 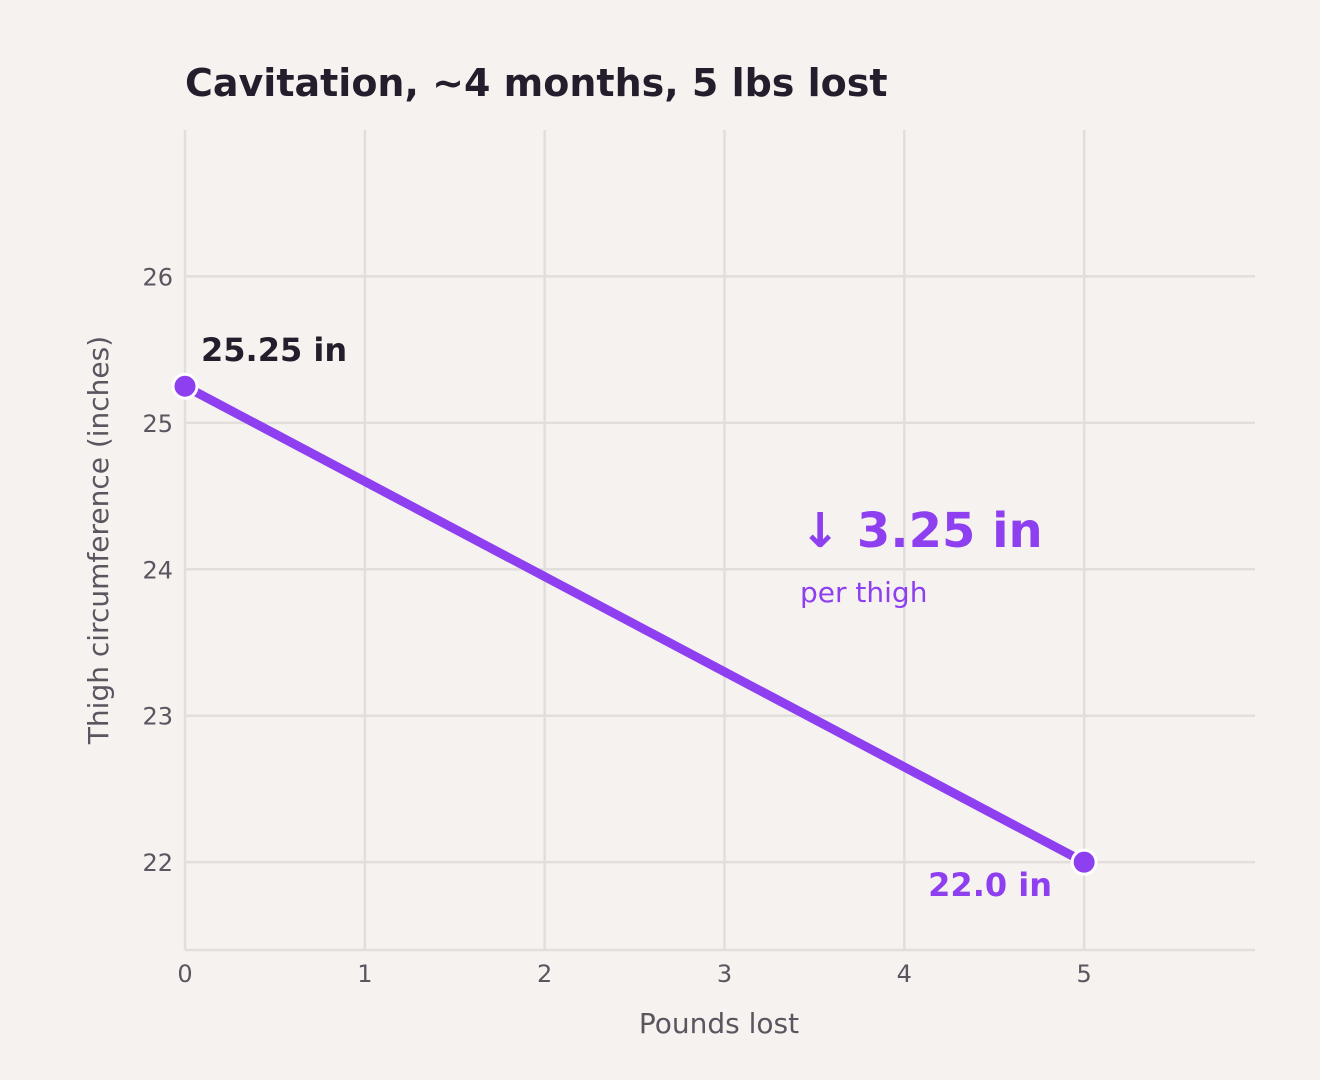 I want to click on y-tick-label: 26, so click(x=157, y=277).